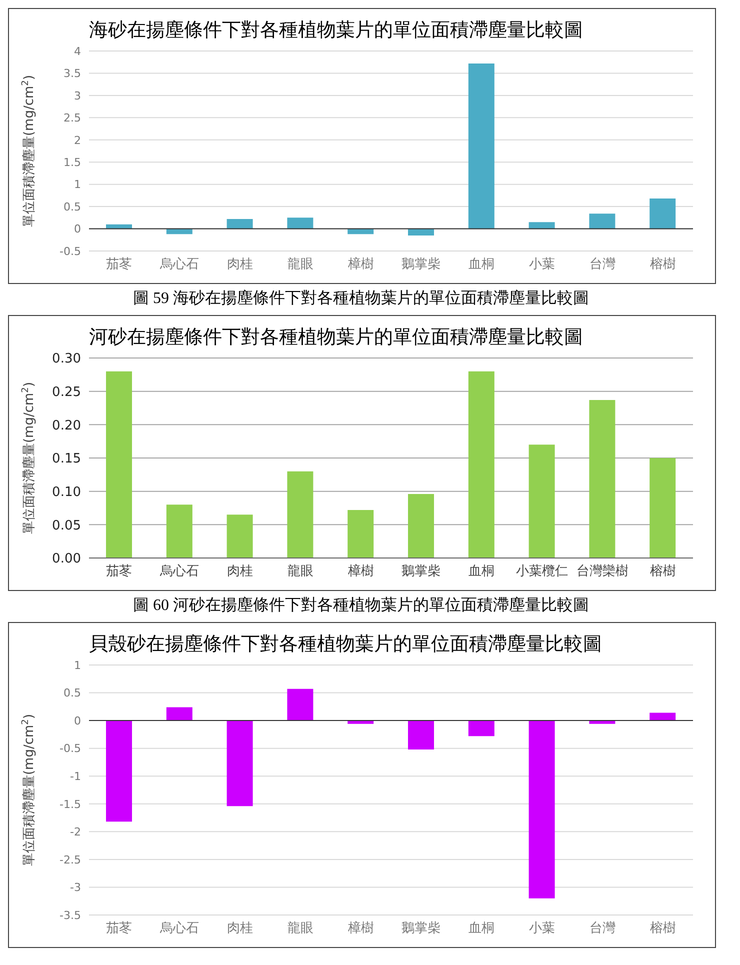 This screenshot has height=965, width=740. What do you see at coordinates (66, 459) in the screenshot?
I see `y-tick-label: 0.15` at bounding box center [66, 459].